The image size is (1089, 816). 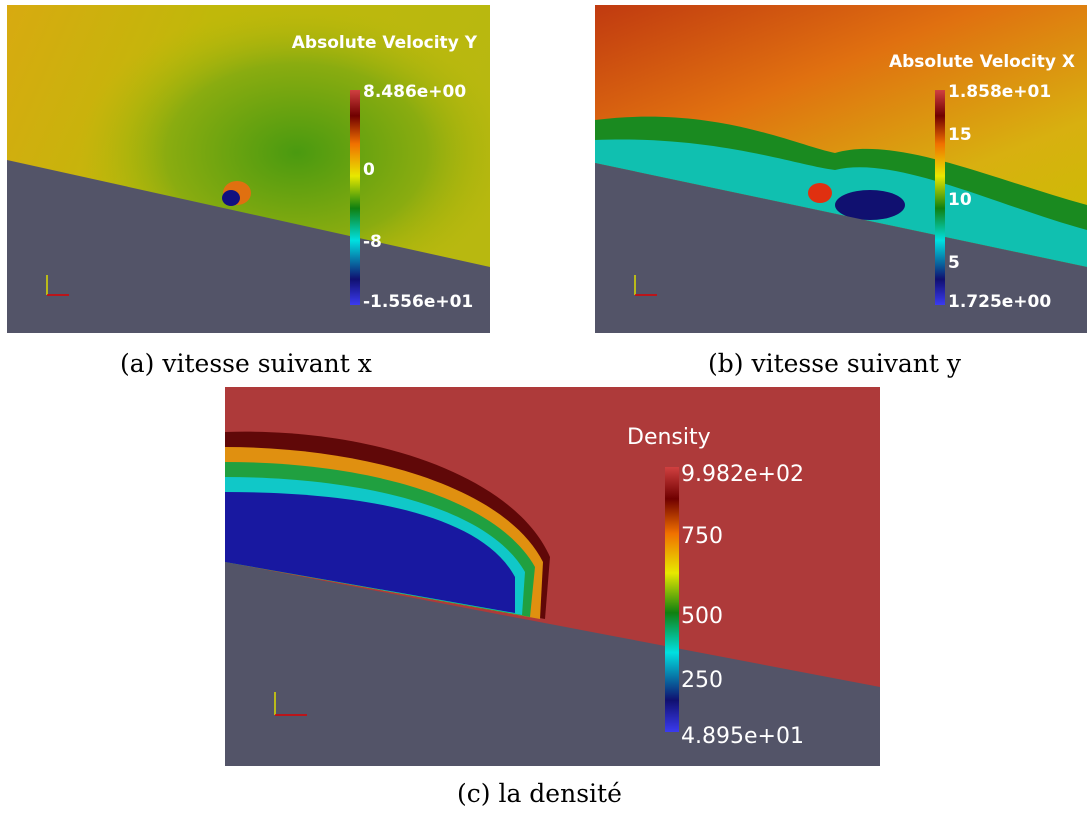 I want to click on legend-label: 500, so click(x=702, y=616).